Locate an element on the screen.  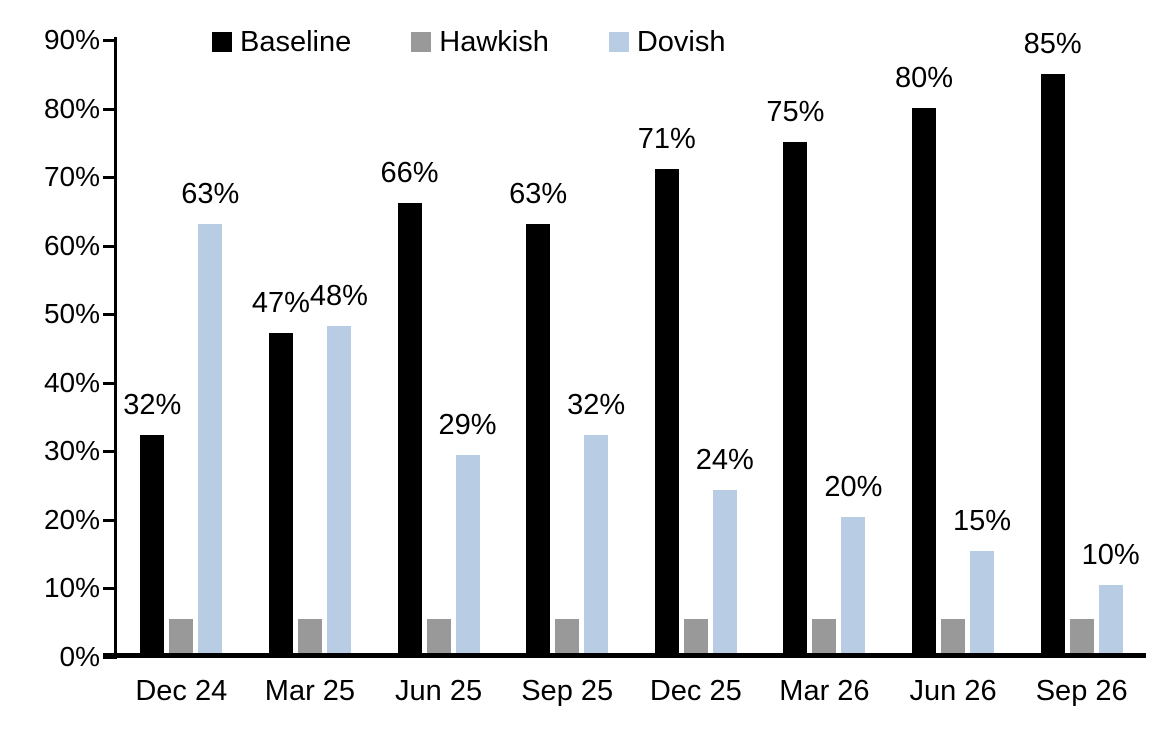
data-label: 48% is located at coordinates (338, 296).